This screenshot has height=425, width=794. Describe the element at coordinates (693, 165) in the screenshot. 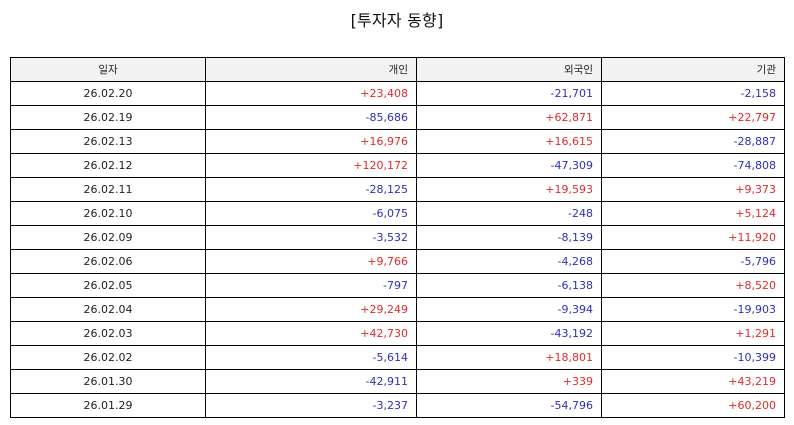

I see `cell-institution: -74,808` at that location.